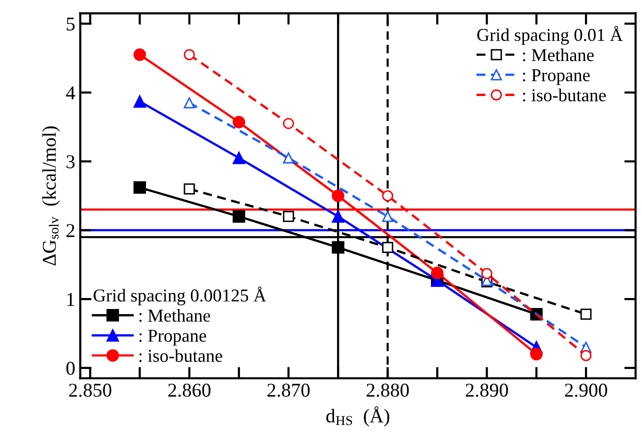  What do you see at coordinates (189, 390) in the screenshot?
I see `x-tick-label: 2.860` at bounding box center [189, 390].